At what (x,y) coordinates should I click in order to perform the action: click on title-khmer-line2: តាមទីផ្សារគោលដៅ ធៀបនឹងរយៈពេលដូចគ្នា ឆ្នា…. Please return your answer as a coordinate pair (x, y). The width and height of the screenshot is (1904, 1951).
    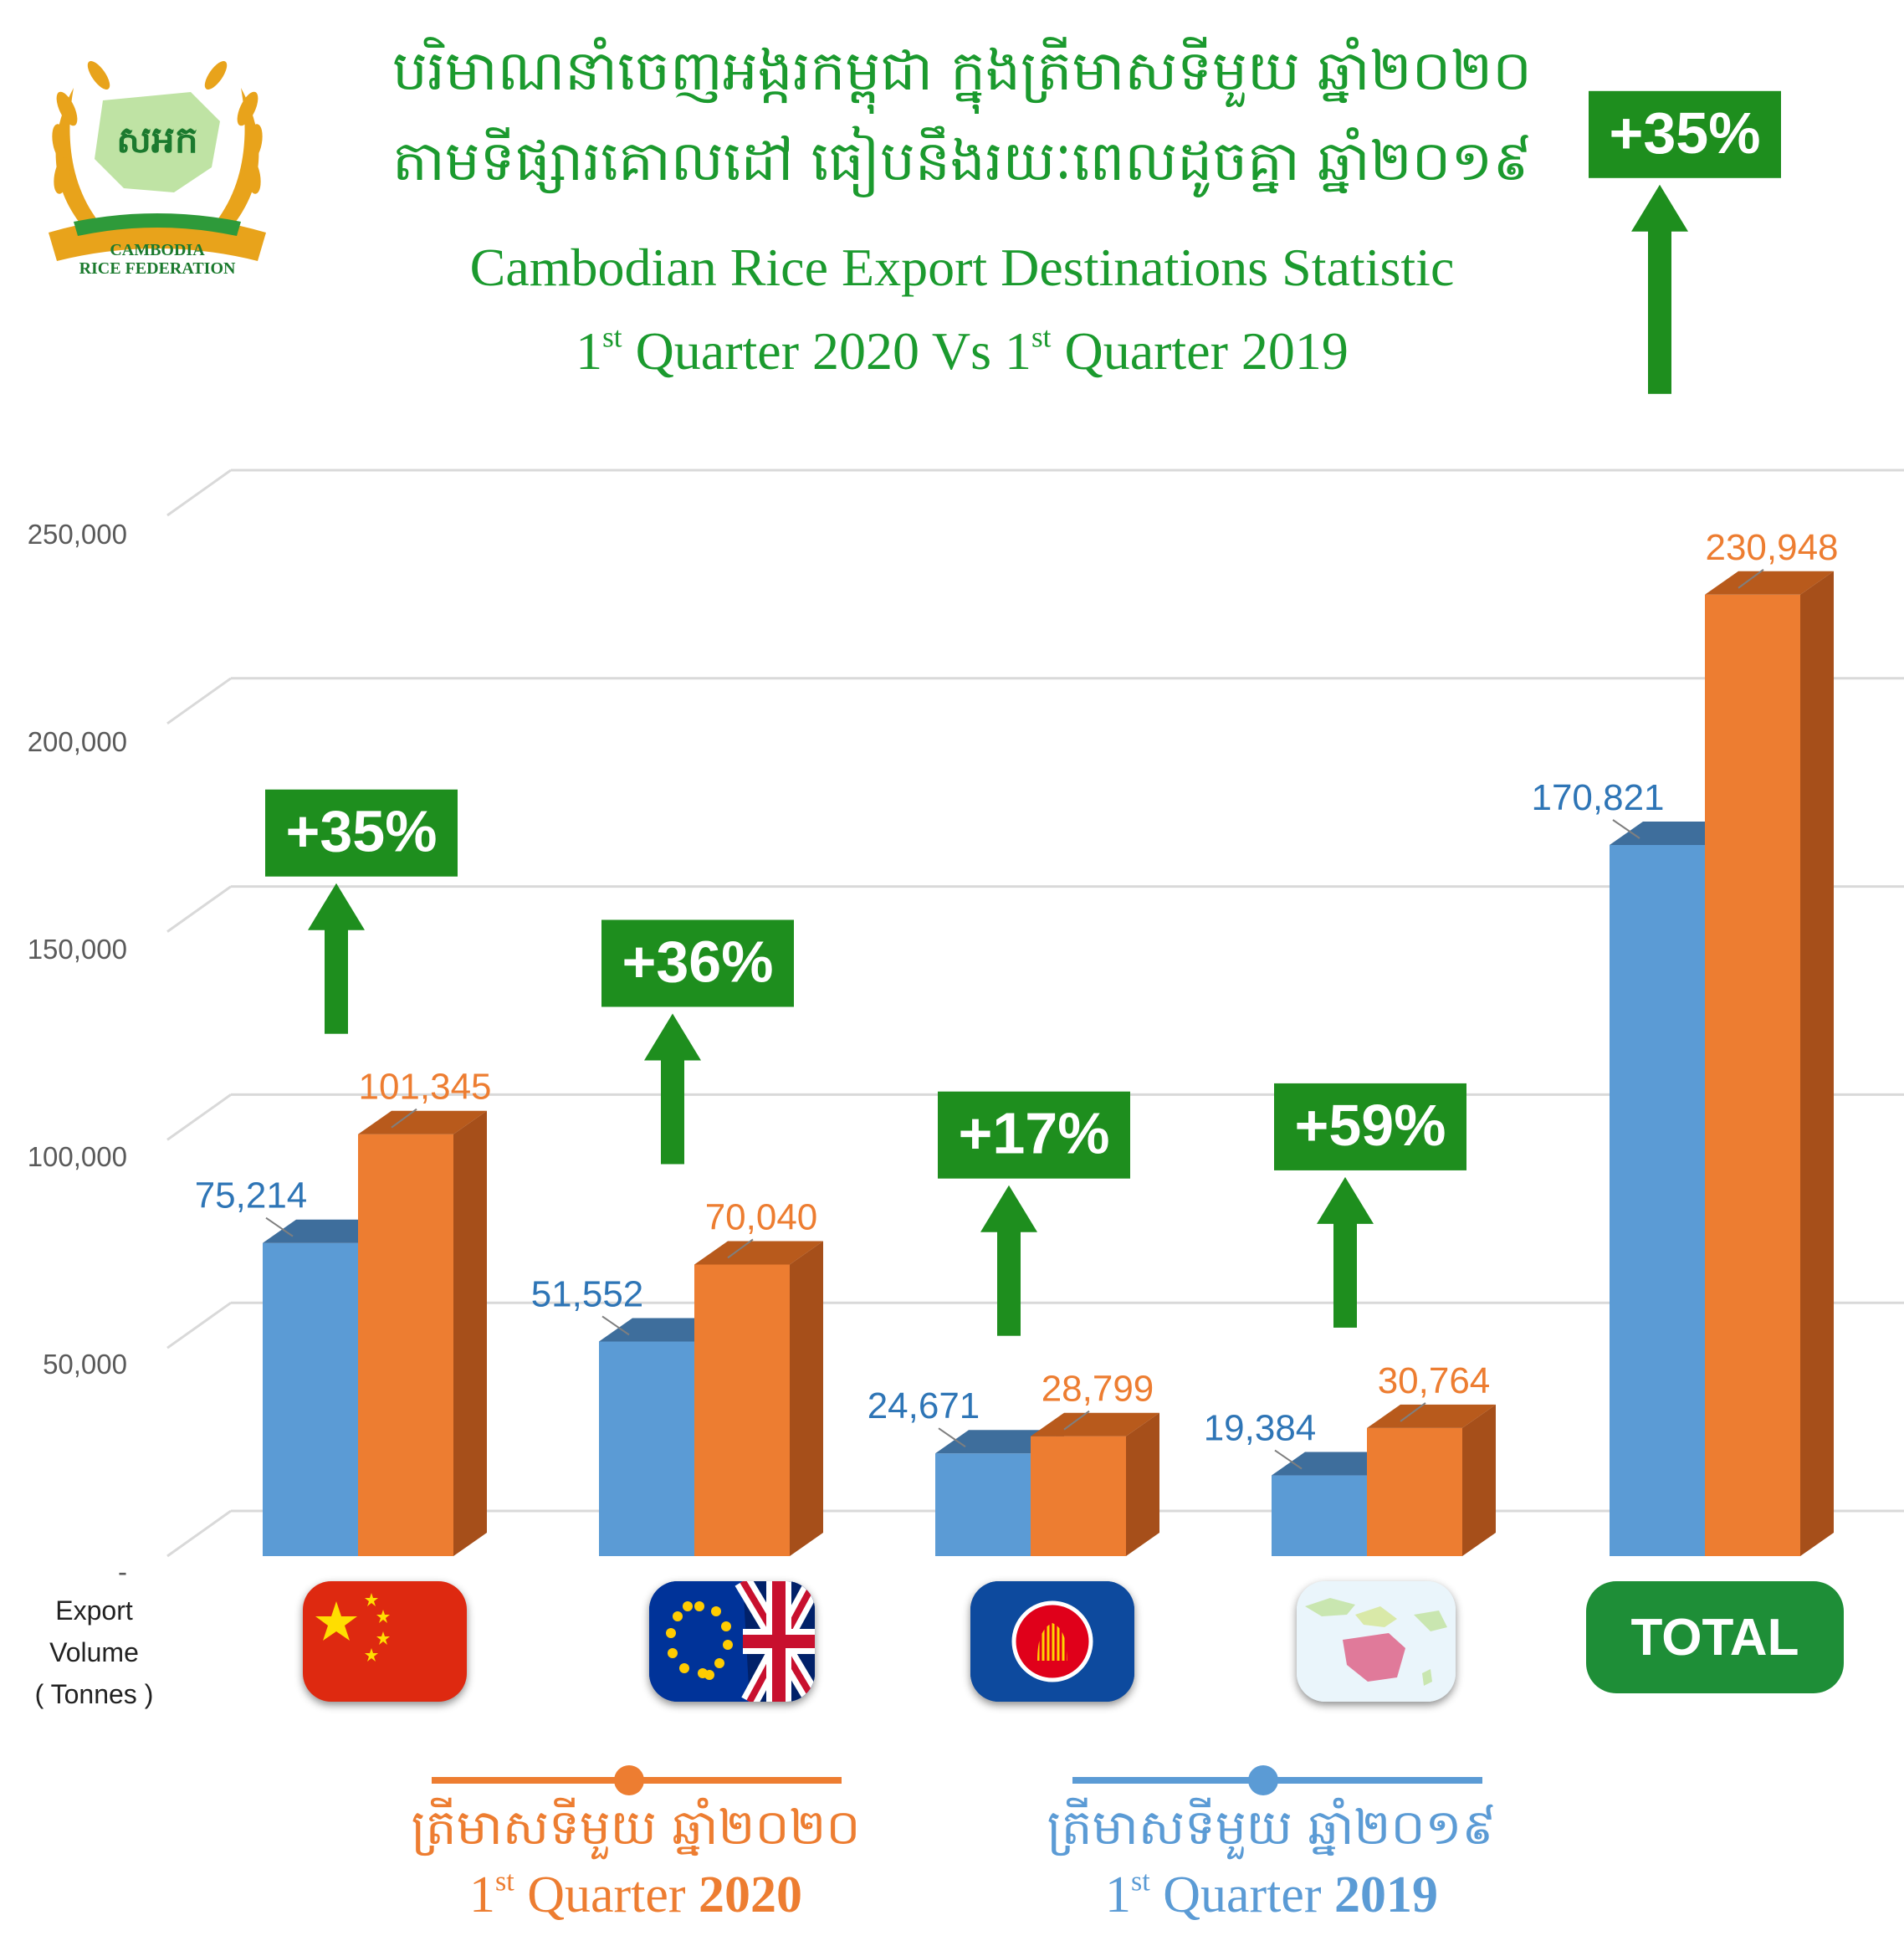
    Looking at the image, I should click on (962, 161).